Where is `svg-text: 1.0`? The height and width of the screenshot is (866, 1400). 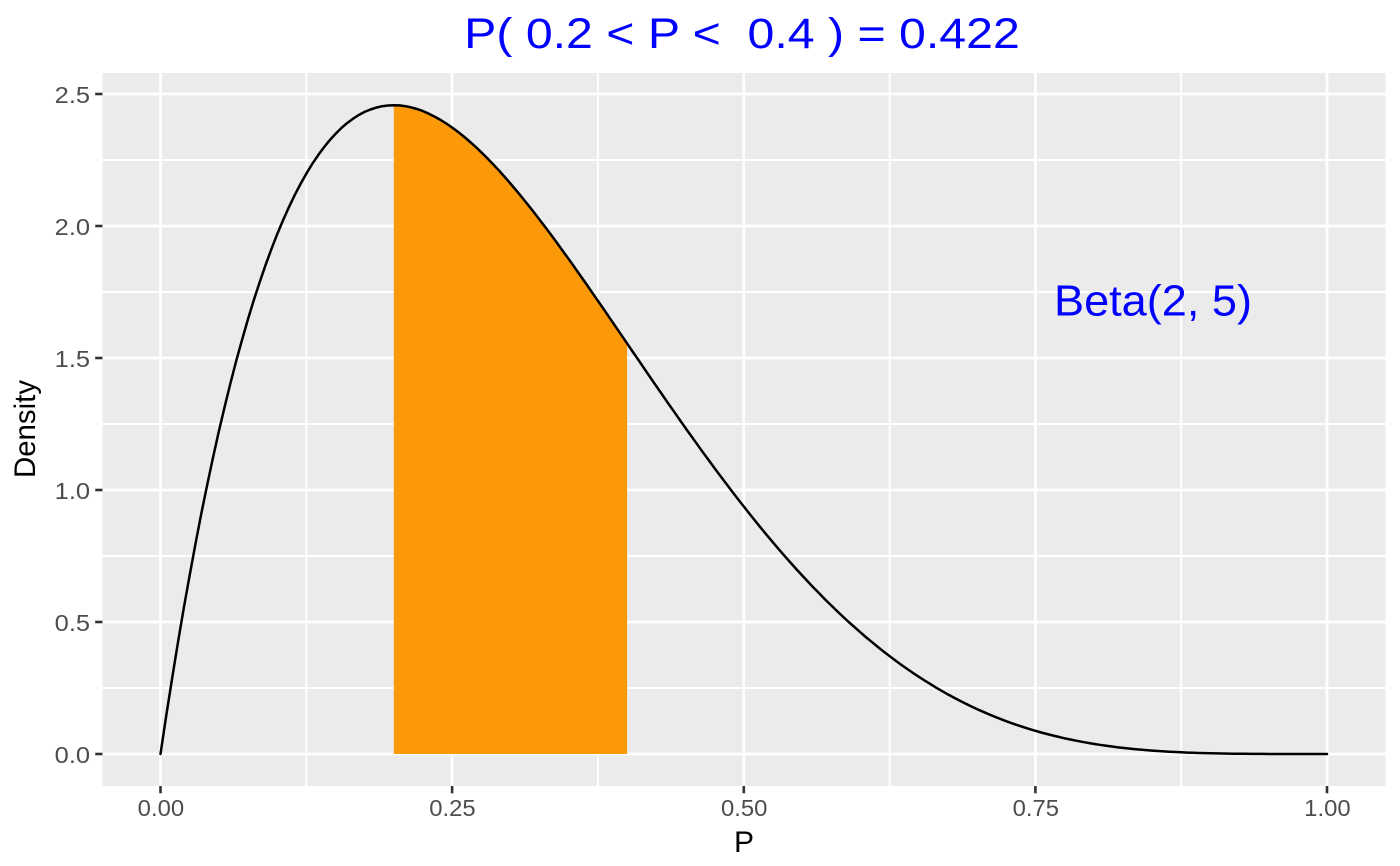 svg-text: 1.0 is located at coordinates (72, 491).